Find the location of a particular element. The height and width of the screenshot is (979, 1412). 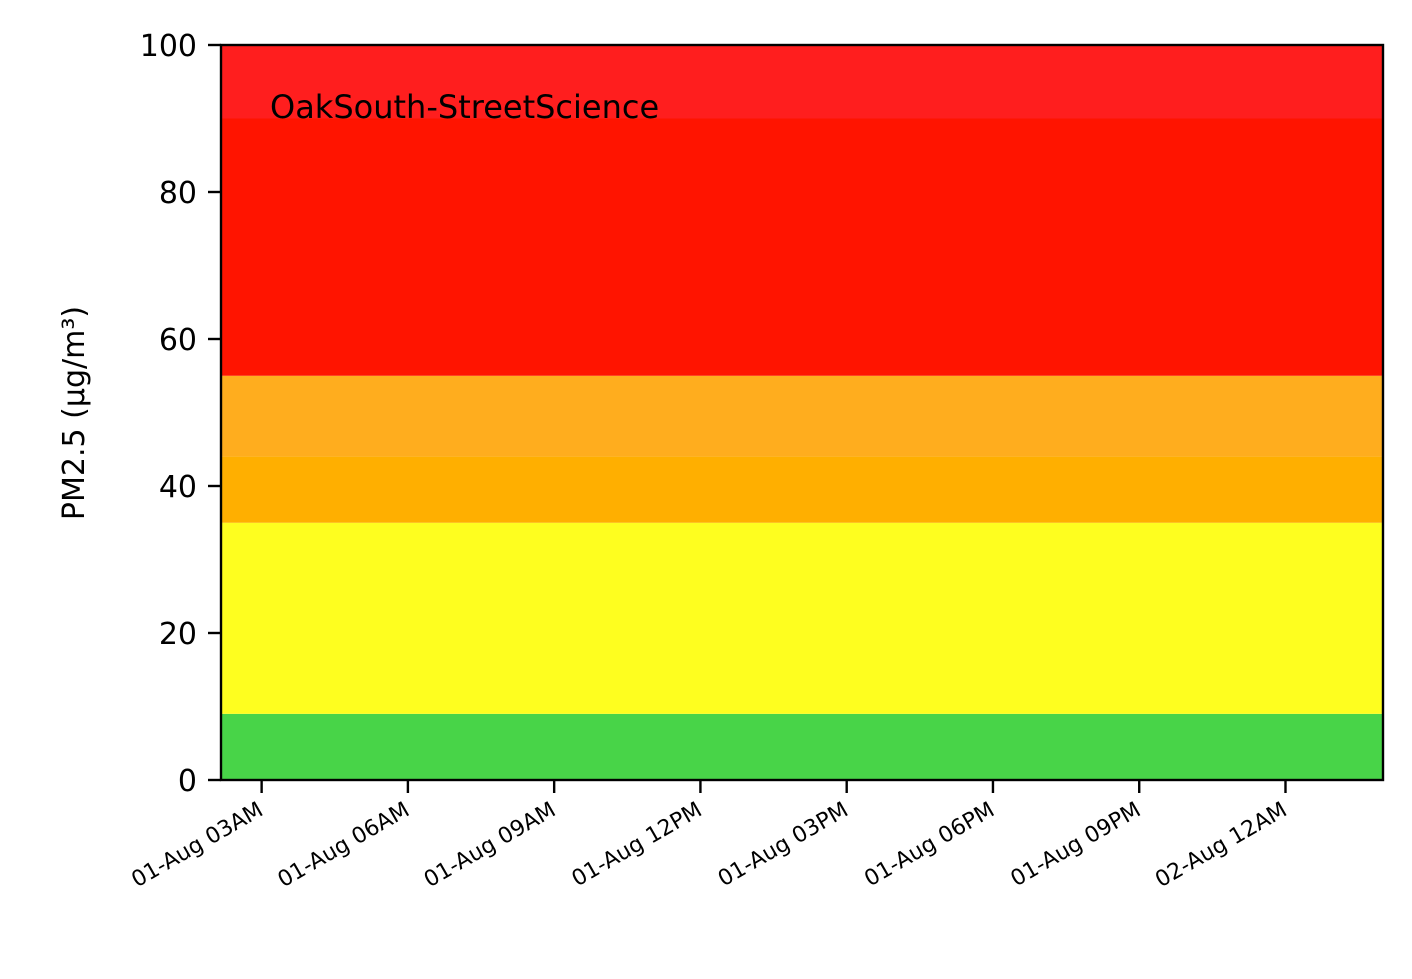

y-tick-label: 0 is located at coordinates (187, 781).